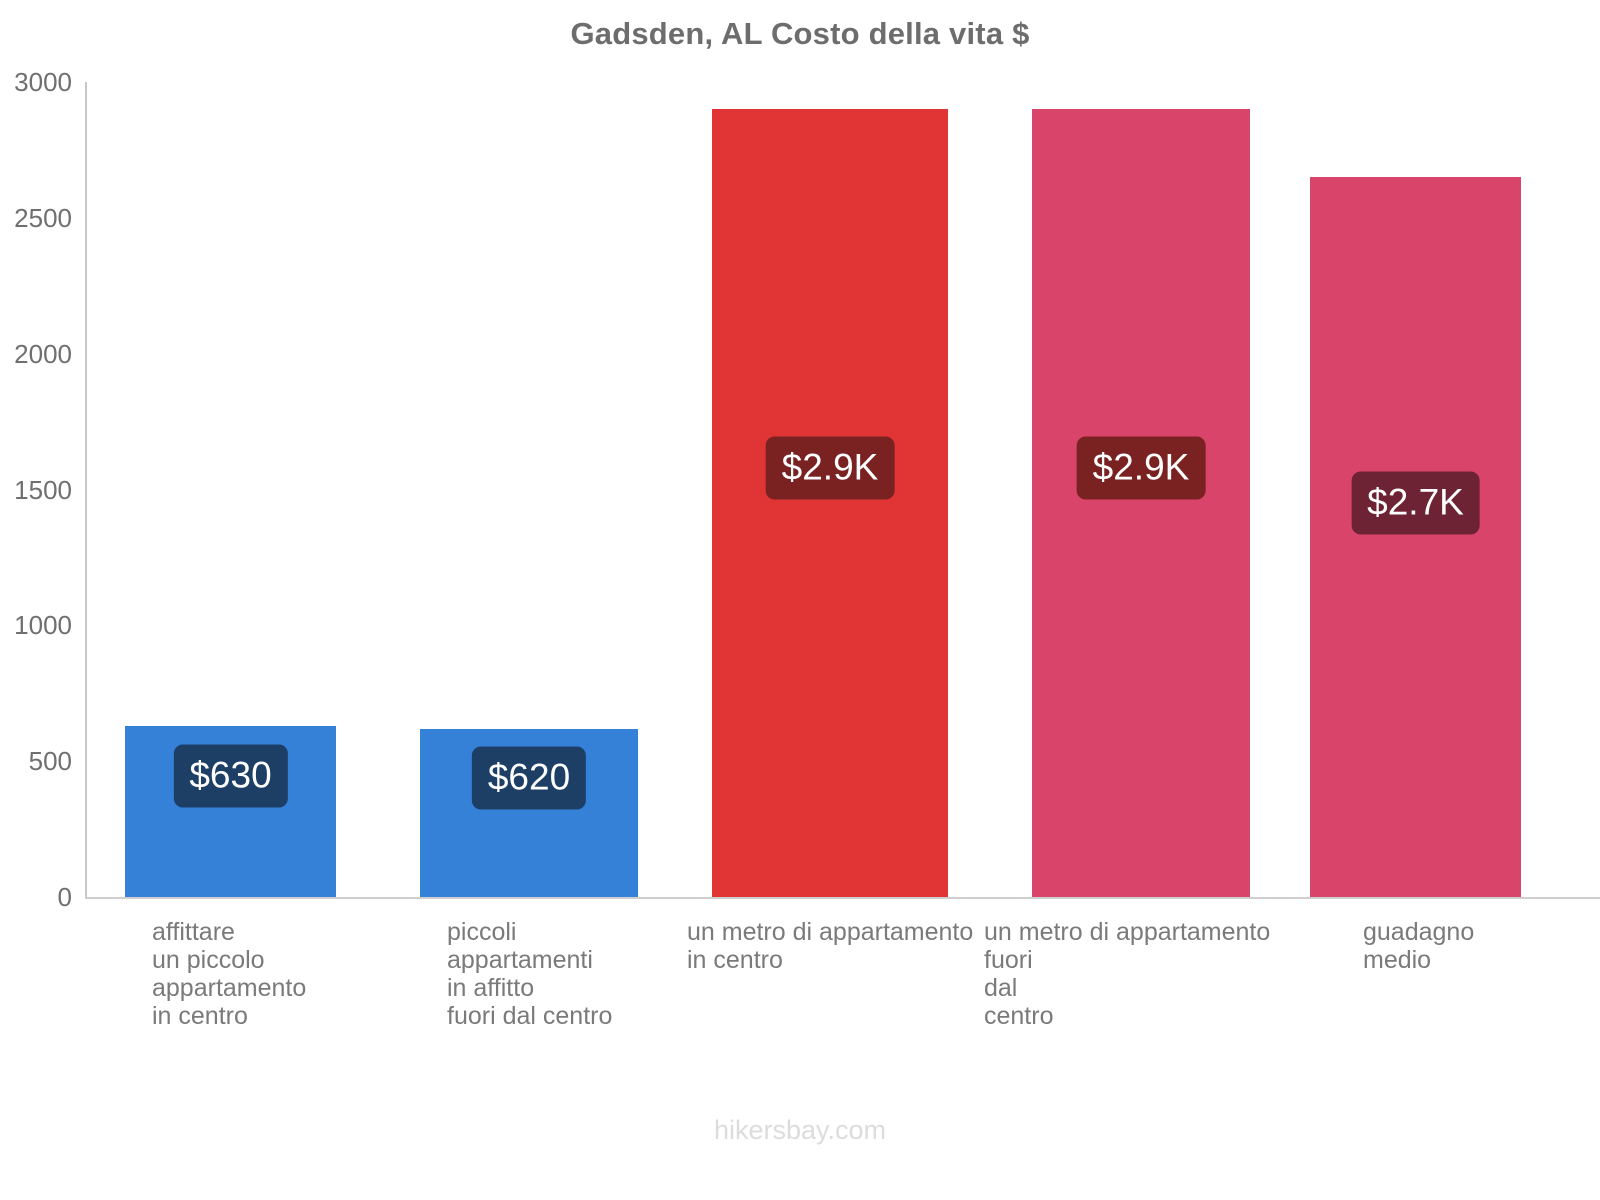  I want to click on y-axis-tick-label: 1500, so click(43, 489).